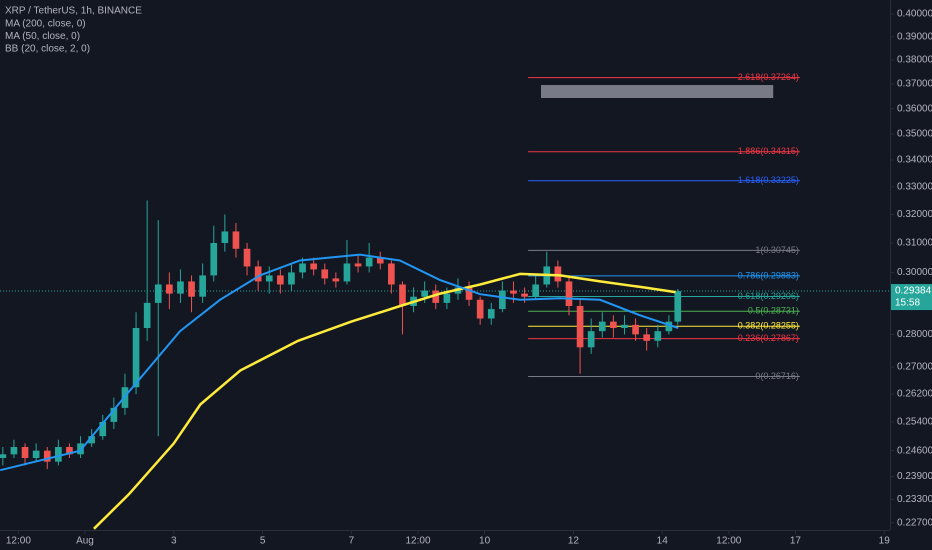 The height and width of the screenshot is (550, 932). Describe the element at coordinates (263, 541) in the screenshot. I see `x-tick-label: 5` at that location.